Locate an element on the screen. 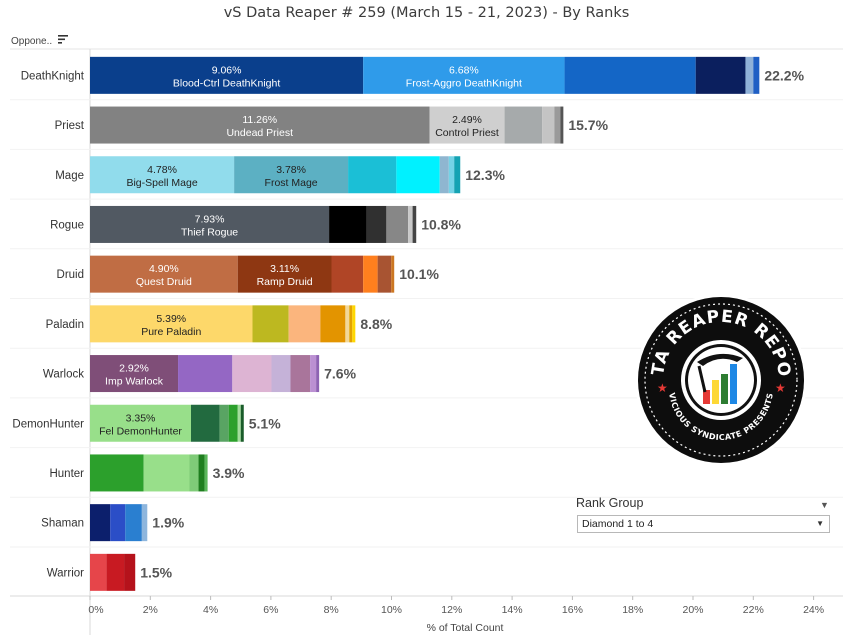  x-tick-label: 20% is located at coordinates (692, 610).